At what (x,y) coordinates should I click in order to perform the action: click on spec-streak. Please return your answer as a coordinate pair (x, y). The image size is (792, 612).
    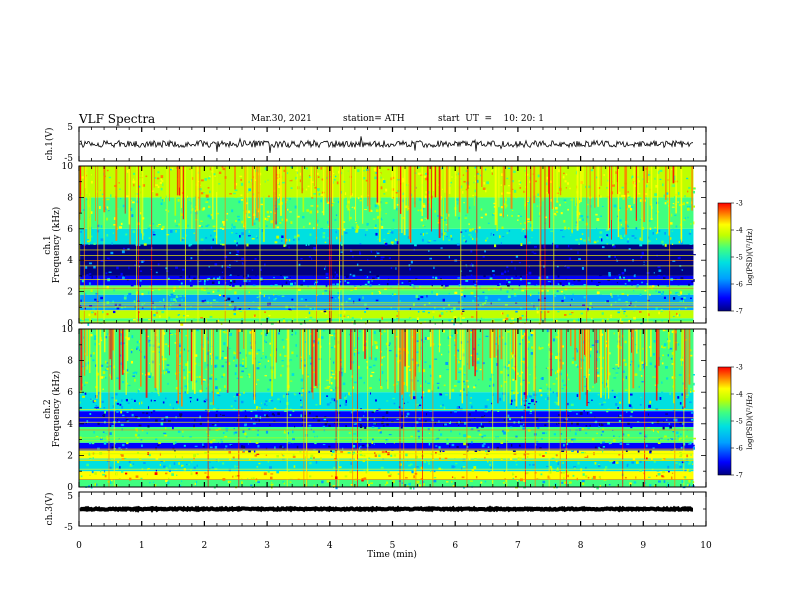
    Looking at the image, I should click on (170, 184).